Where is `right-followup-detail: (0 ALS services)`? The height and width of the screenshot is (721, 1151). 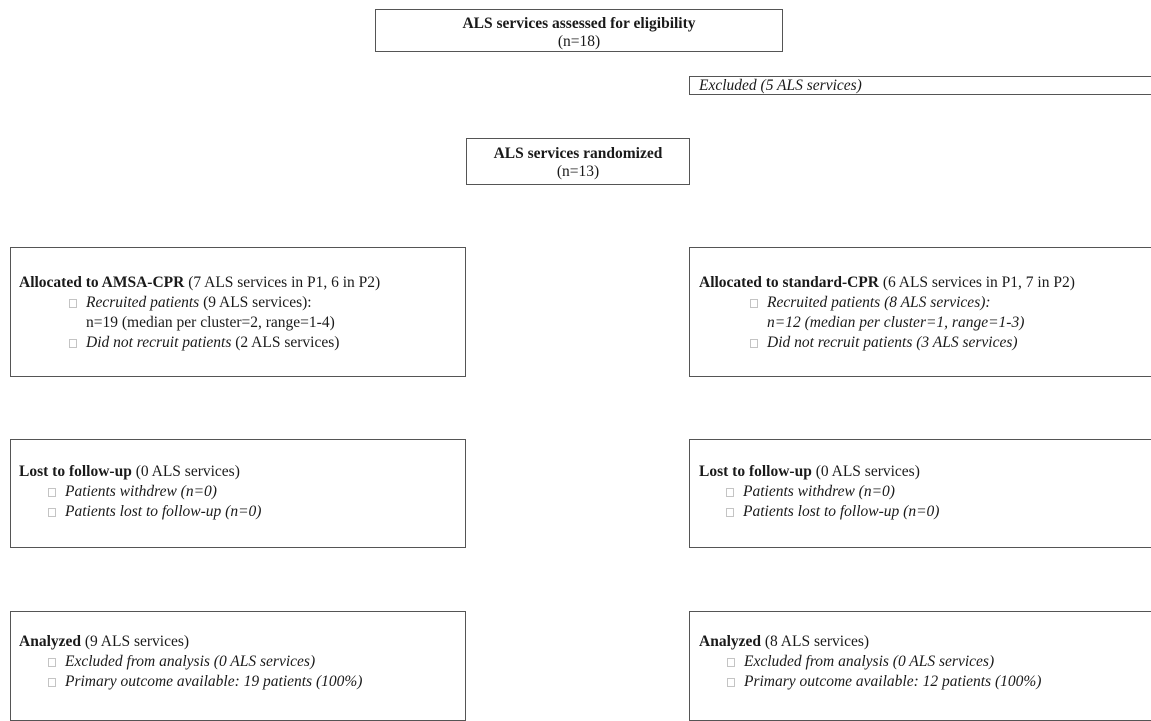 right-followup-detail: (0 ALS services) is located at coordinates (865, 471).